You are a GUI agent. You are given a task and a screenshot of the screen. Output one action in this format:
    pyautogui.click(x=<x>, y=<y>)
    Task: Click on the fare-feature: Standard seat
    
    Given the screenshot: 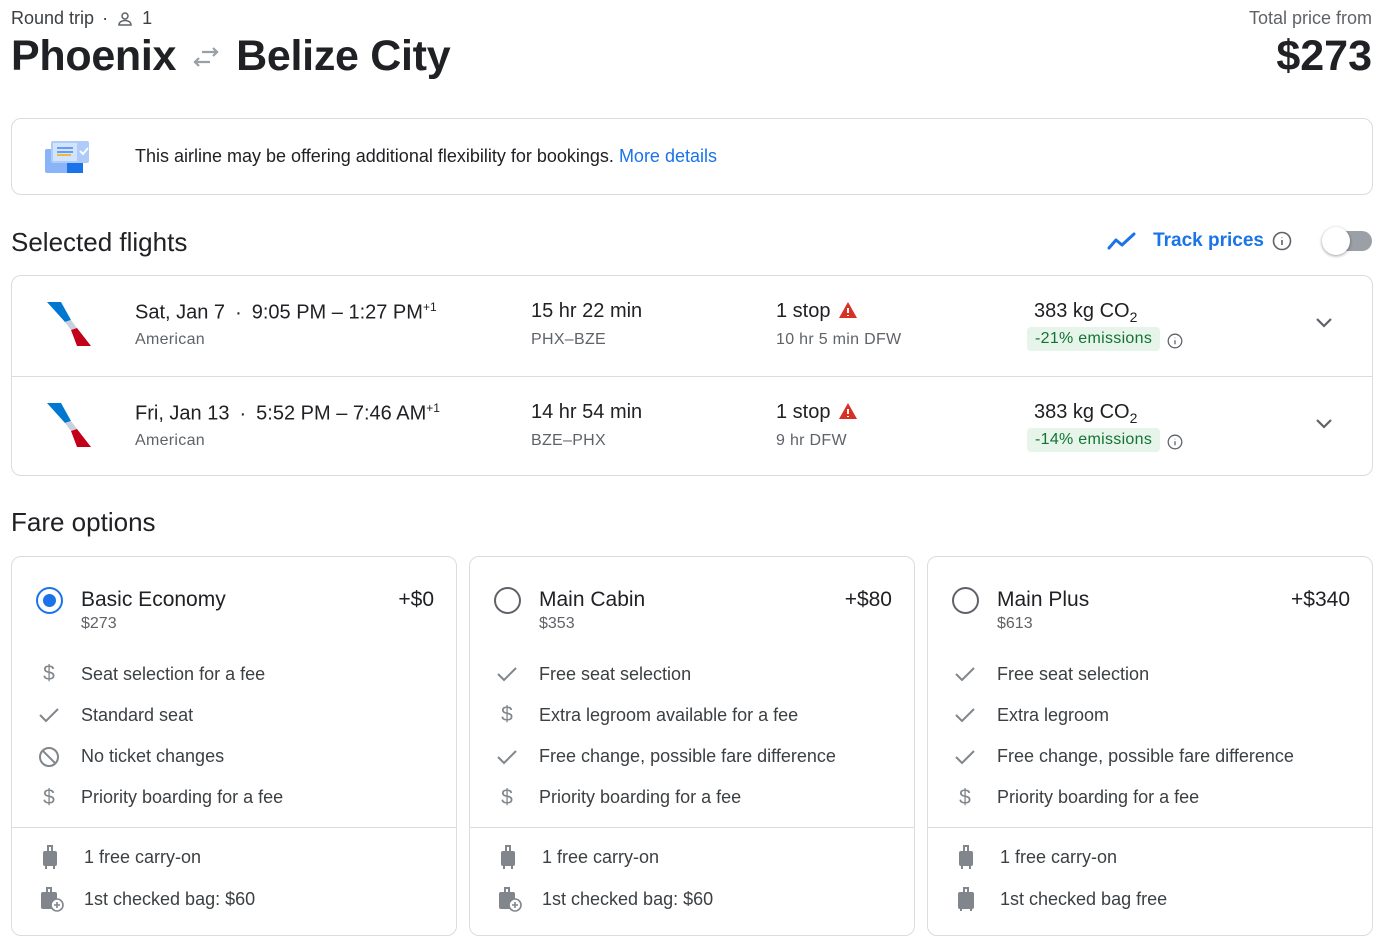 What is the action you would take?
    pyautogui.click(x=115, y=715)
    